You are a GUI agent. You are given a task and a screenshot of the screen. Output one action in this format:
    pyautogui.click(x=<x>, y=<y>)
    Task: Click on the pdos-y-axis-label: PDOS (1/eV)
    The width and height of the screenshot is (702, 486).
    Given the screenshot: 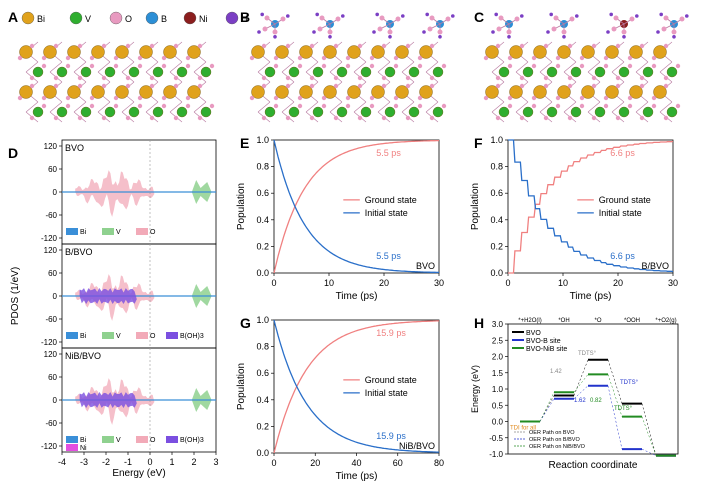 What is the action you would take?
    pyautogui.click(x=15, y=296)
    